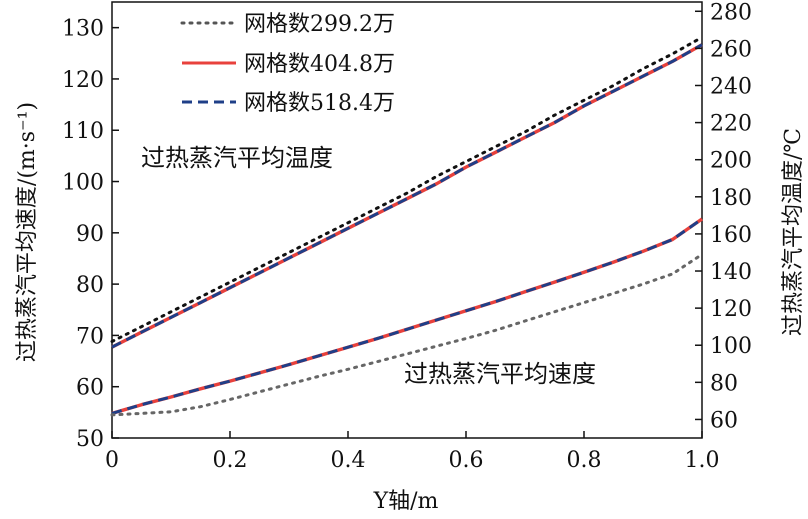  Describe the element at coordinates (27, 232) in the screenshot. I see `left-axis-title: 过热蒸汽平均速度/(m·s⁻¹)` at that location.